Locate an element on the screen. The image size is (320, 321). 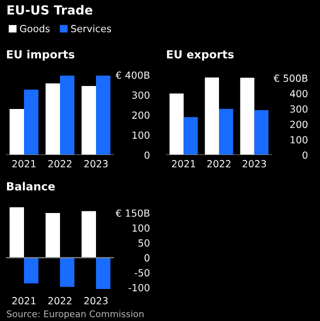
y-tick-label: € 150B is located at coordinates (133, 213).